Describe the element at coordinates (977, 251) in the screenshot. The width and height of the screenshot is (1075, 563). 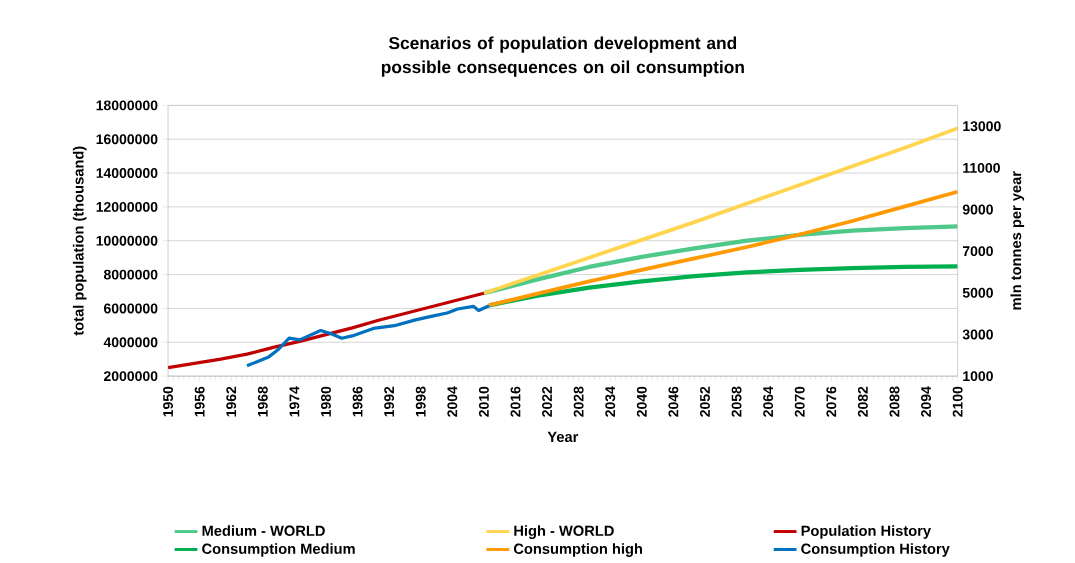
I see `y2-tick-label: 7000` at that location.